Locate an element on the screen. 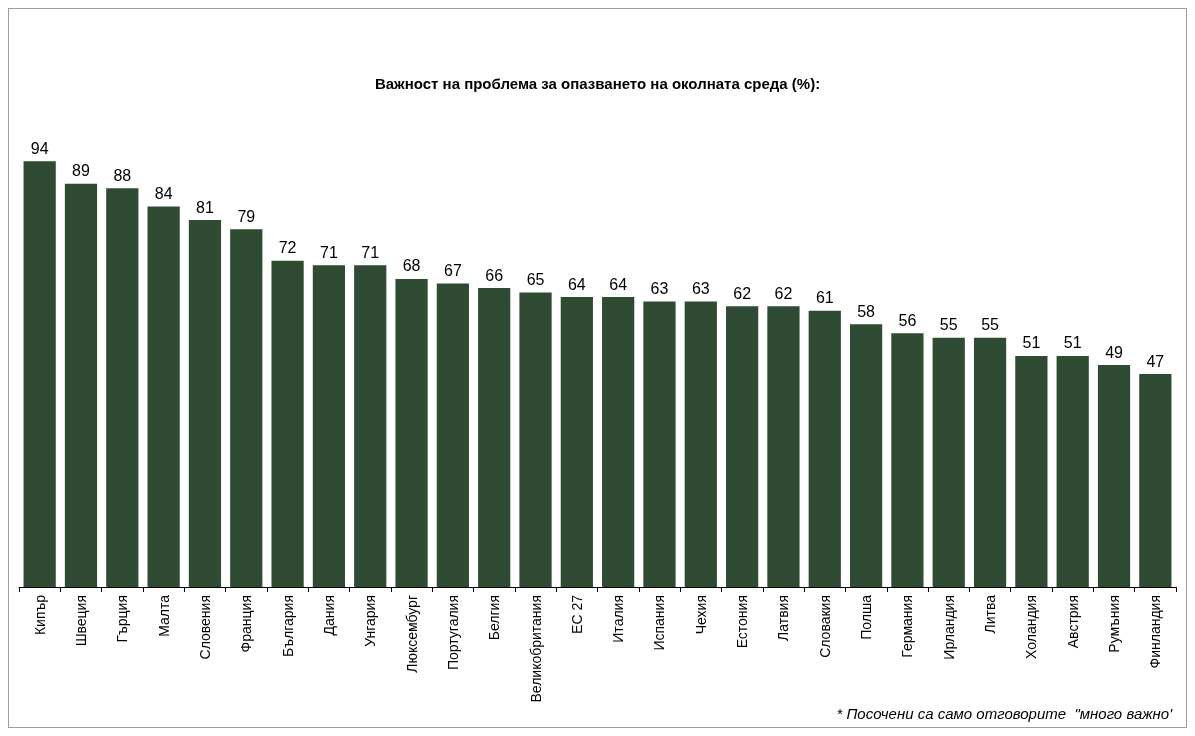 This screenshot has height=736, width=1195. x-tick-label: Унгария is located at coordinates (370, 621).